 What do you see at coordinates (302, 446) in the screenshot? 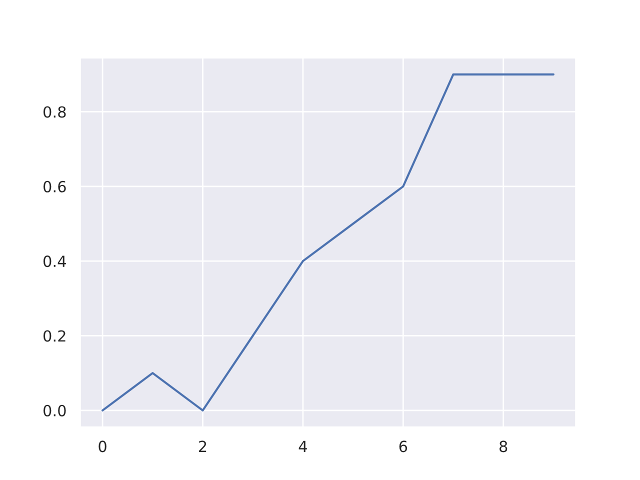
I see `x-tick-label: 4` at bounding box center [302, 446].